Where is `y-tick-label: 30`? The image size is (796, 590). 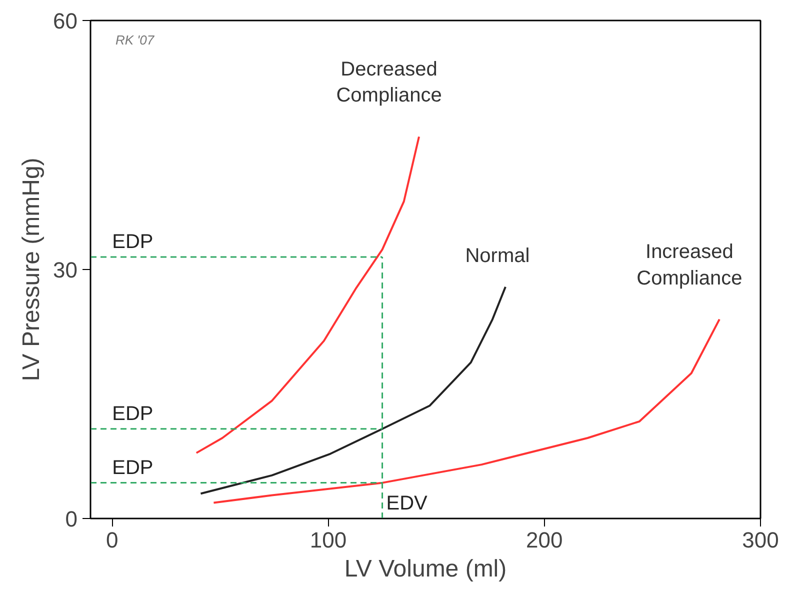
y-tick-label: 30 is located at coordinates (65, 270).